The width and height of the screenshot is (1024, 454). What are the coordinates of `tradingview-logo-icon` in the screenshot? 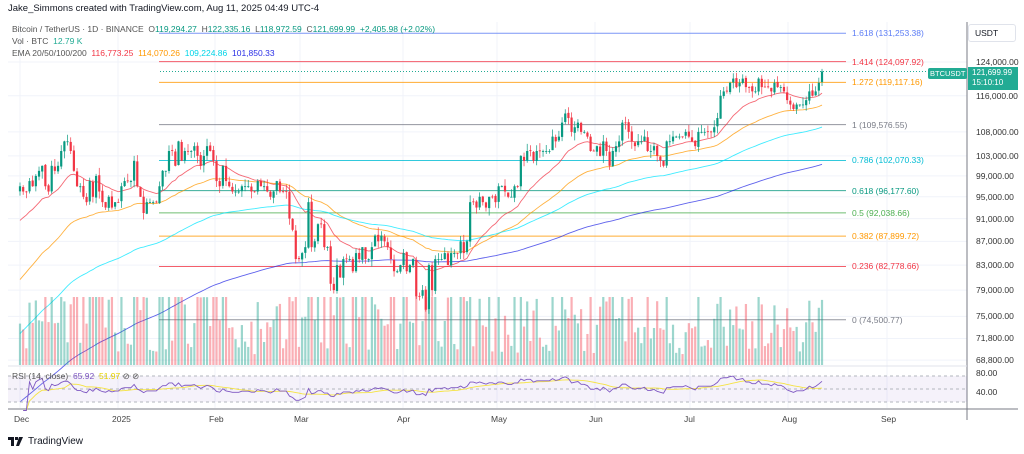 It's located at (15, 441).